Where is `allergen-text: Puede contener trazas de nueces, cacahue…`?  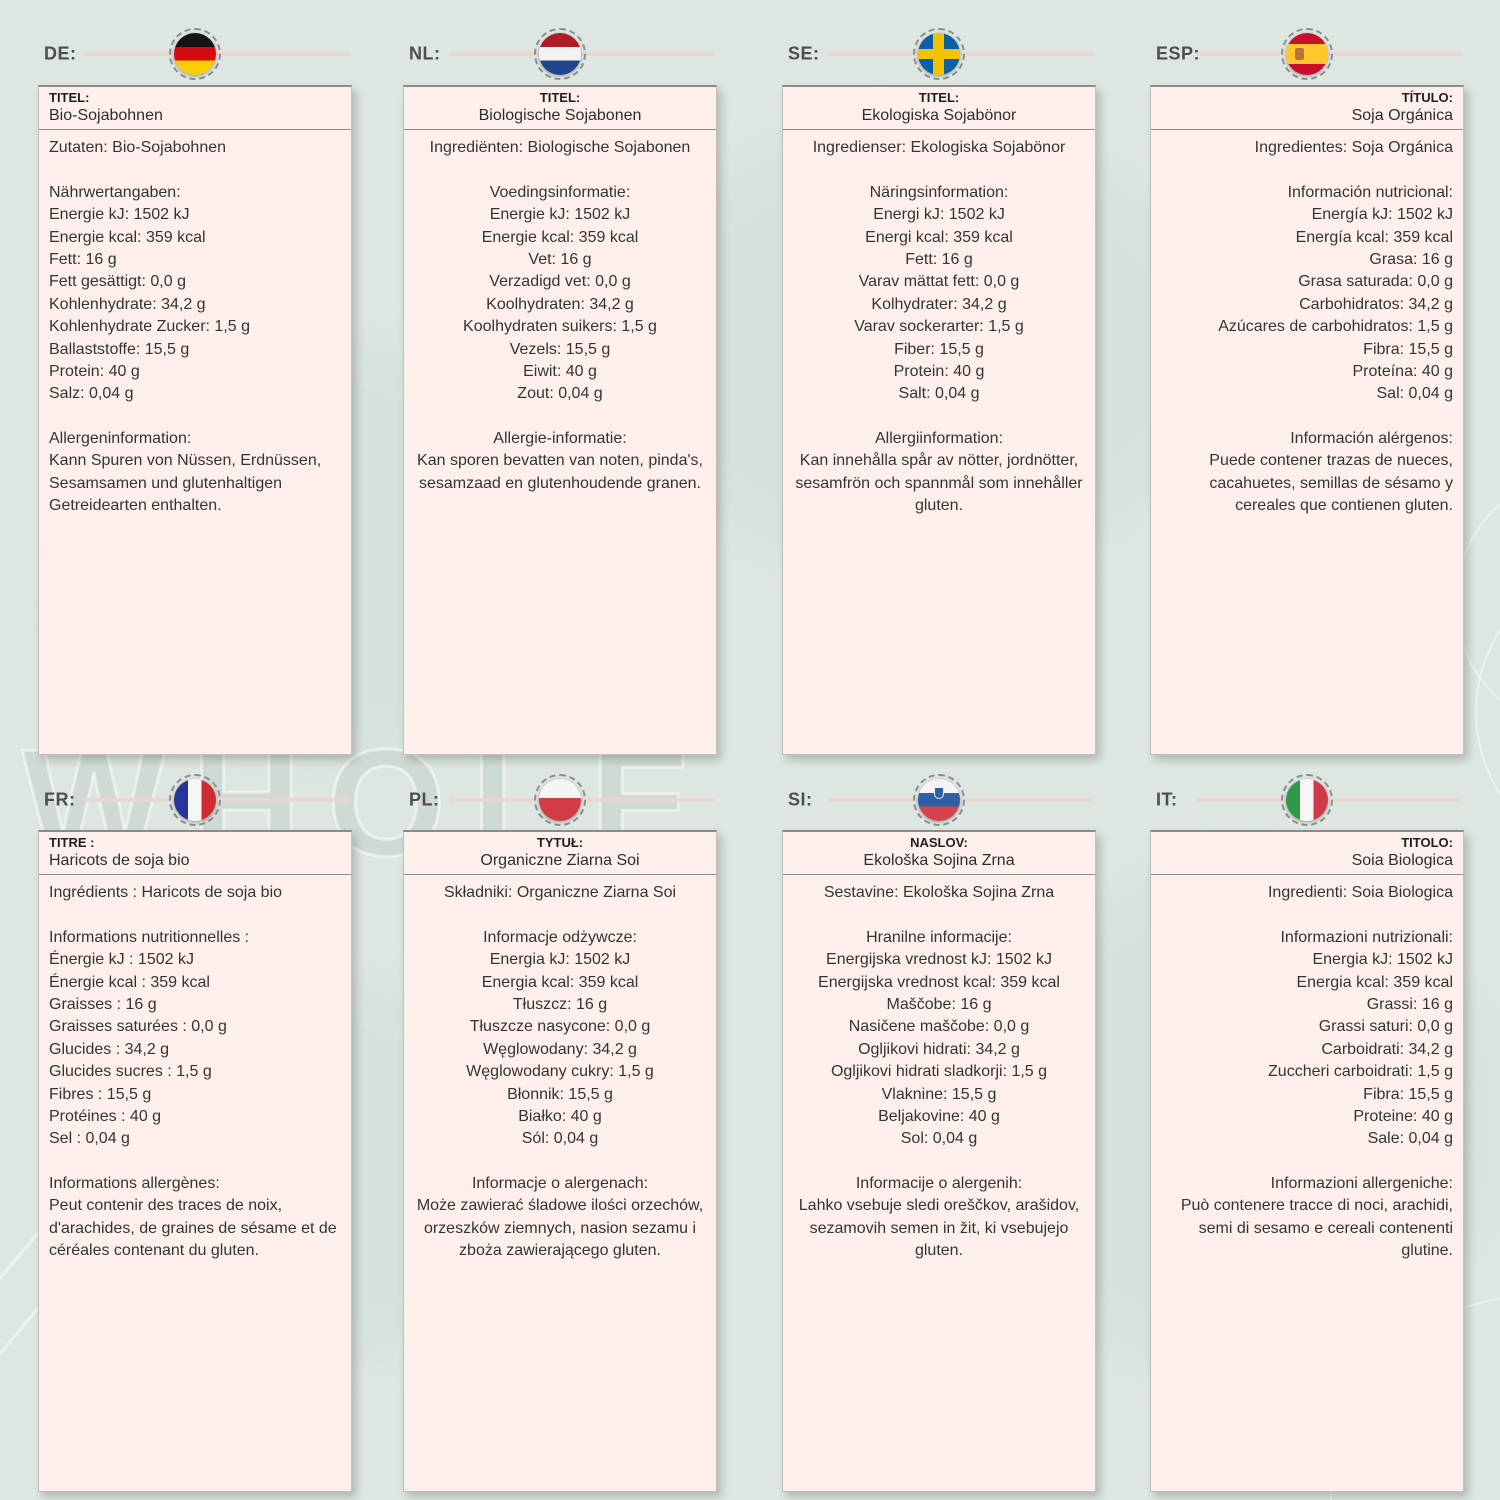
allergen-text: Puede contener trazas de nueces, cacahue… is located at coordinates (1331, 483).